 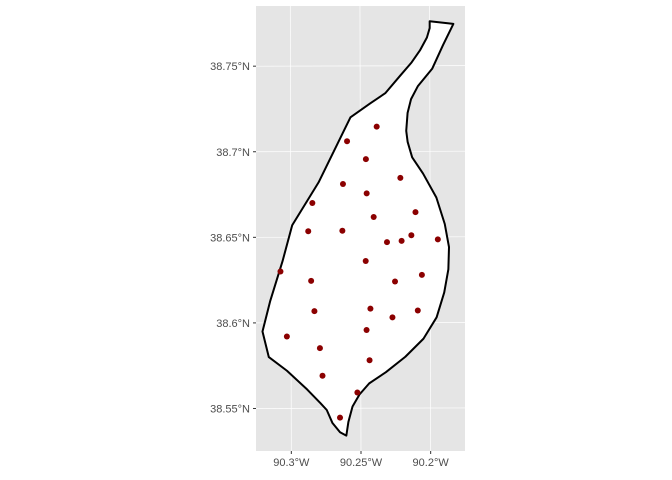 I want to click on y-tick-label: 38.7°N, so click(x=233, y=153).